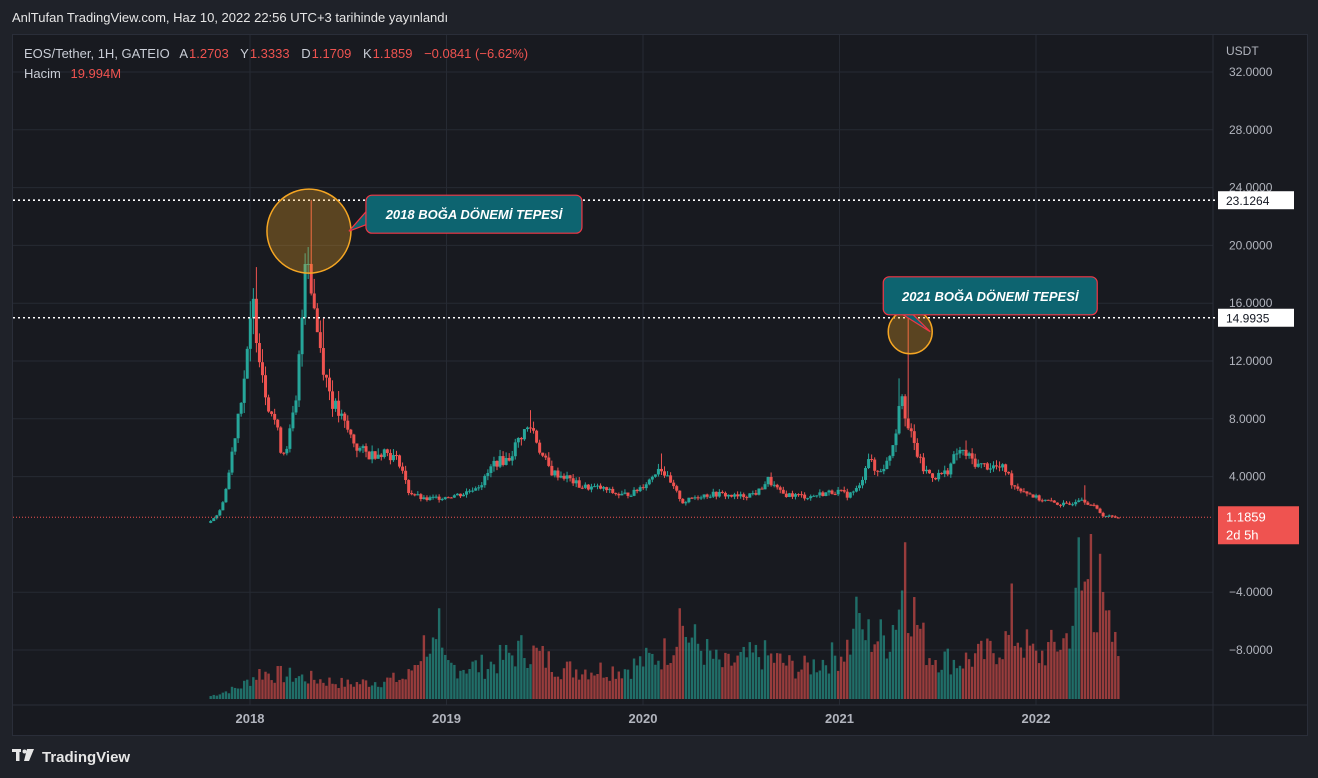  What do you see at coordinates (1258, 525) in the screenshot?
I see `current-price-tag` at bounding box center [1258, 525].